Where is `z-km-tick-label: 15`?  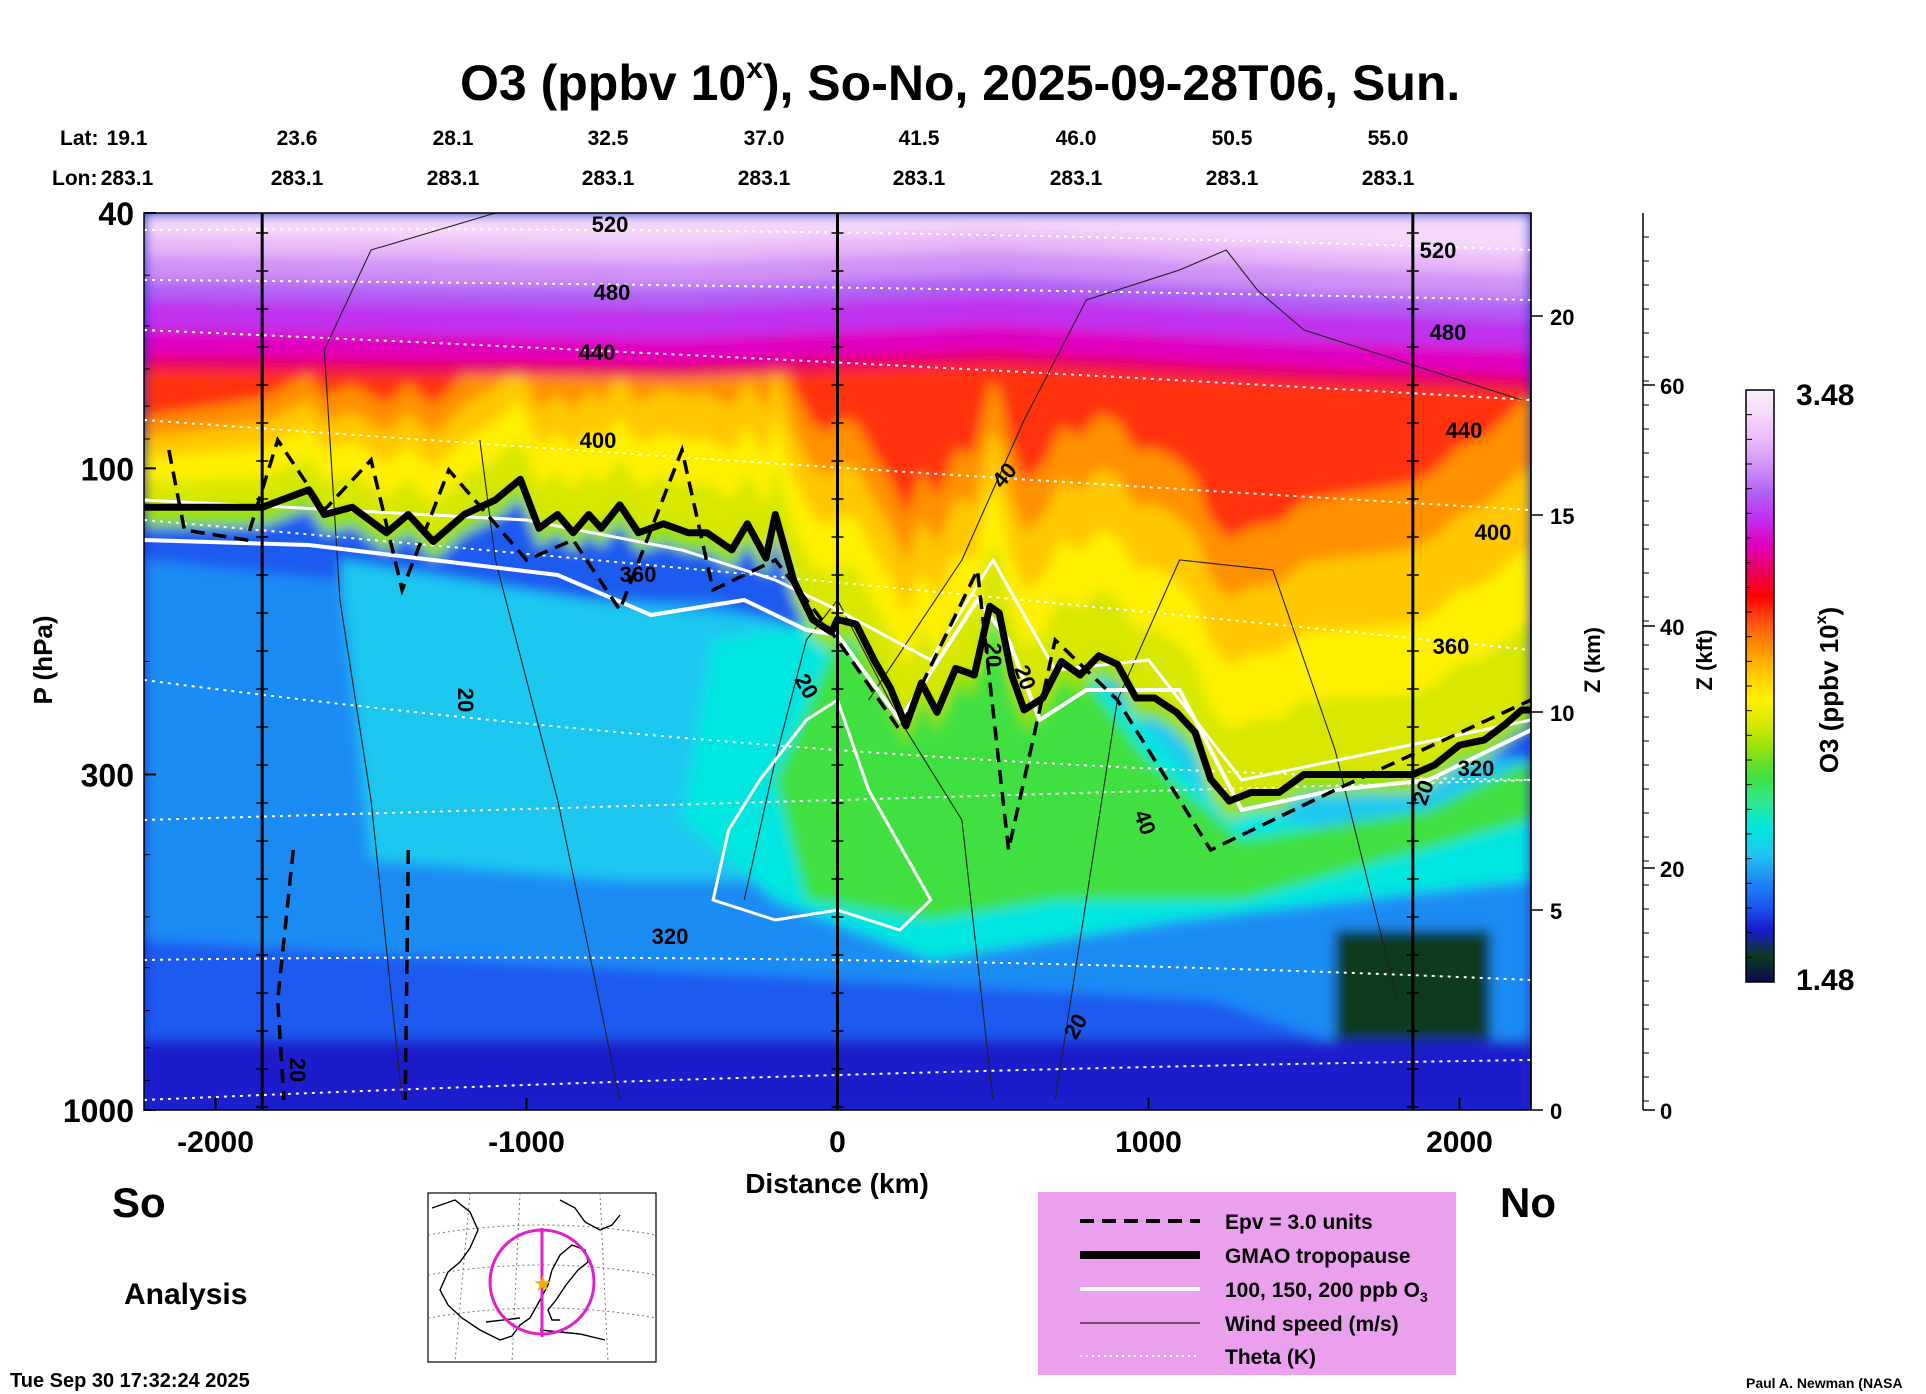 z-km-tick-label: 15 is located at coordinates (1562, 516).